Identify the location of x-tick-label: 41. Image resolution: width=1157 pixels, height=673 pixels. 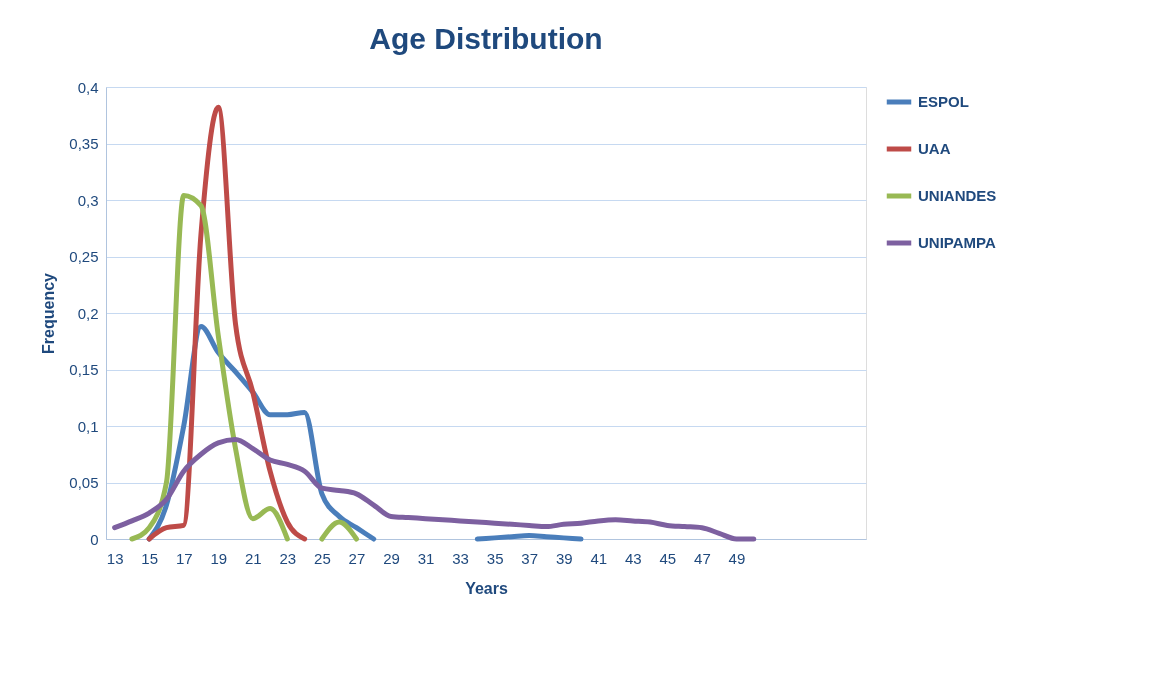
(599, 558).